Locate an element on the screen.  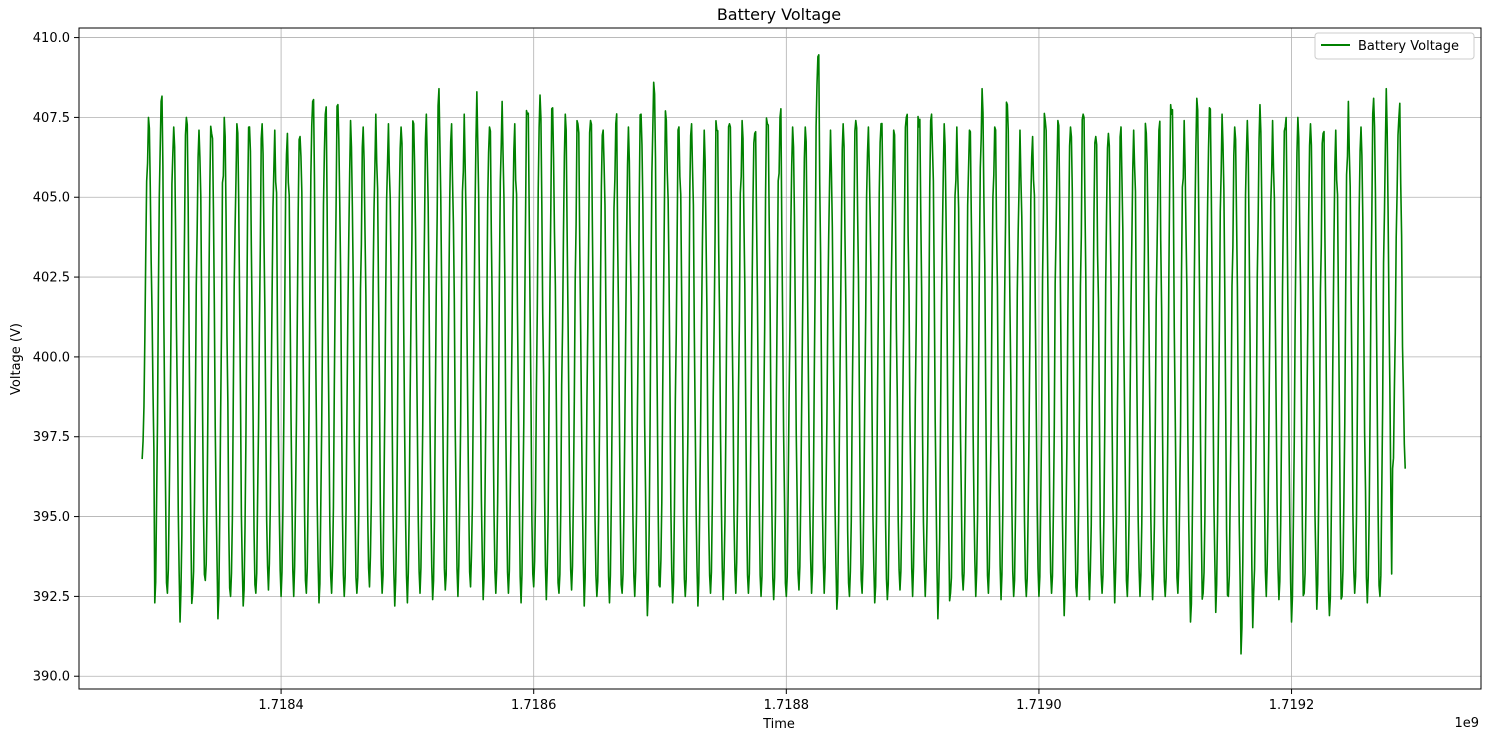
y-tick-label: 397.5 is located at coordinates (51, 437).